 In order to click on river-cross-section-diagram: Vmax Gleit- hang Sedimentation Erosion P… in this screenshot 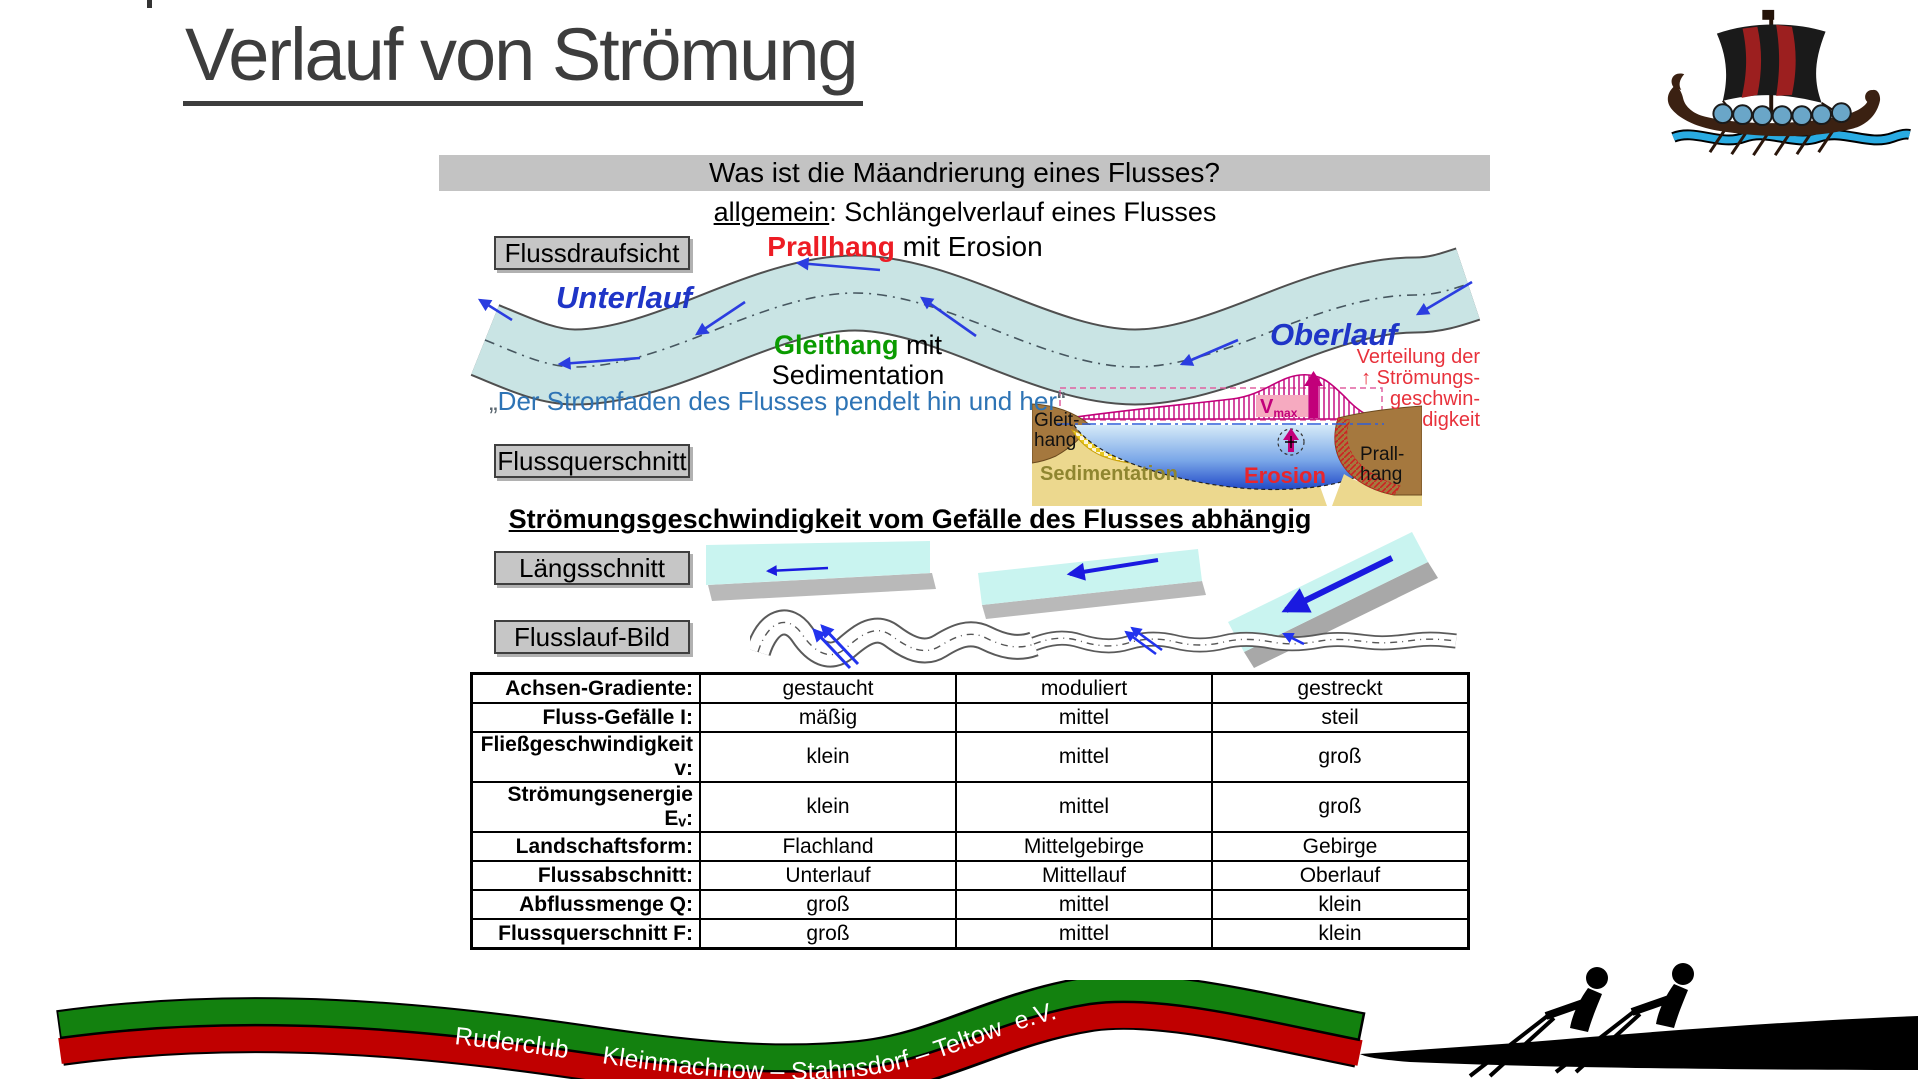, I will do `click(1227, 438)`.